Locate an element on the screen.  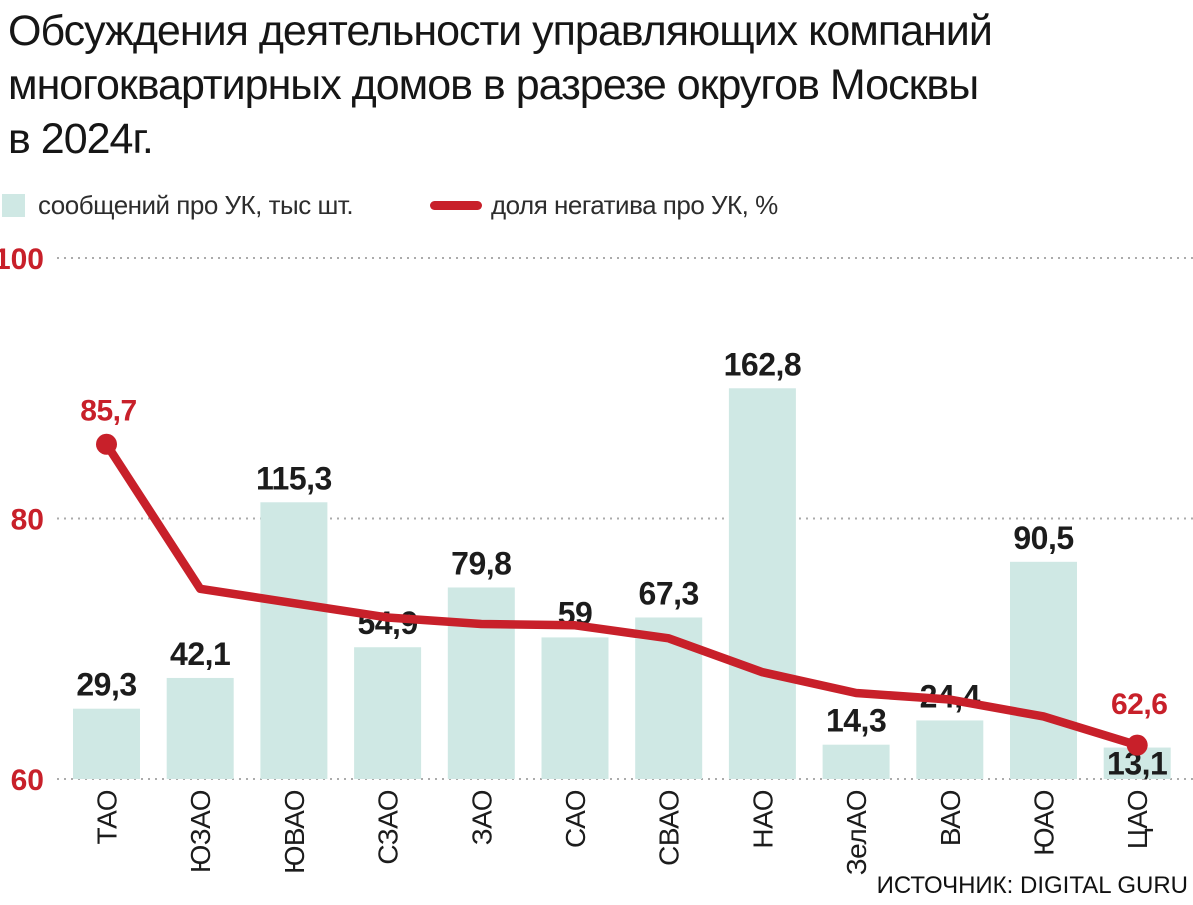
x-category-label-САО: САО is located at coordinates (575, 819).